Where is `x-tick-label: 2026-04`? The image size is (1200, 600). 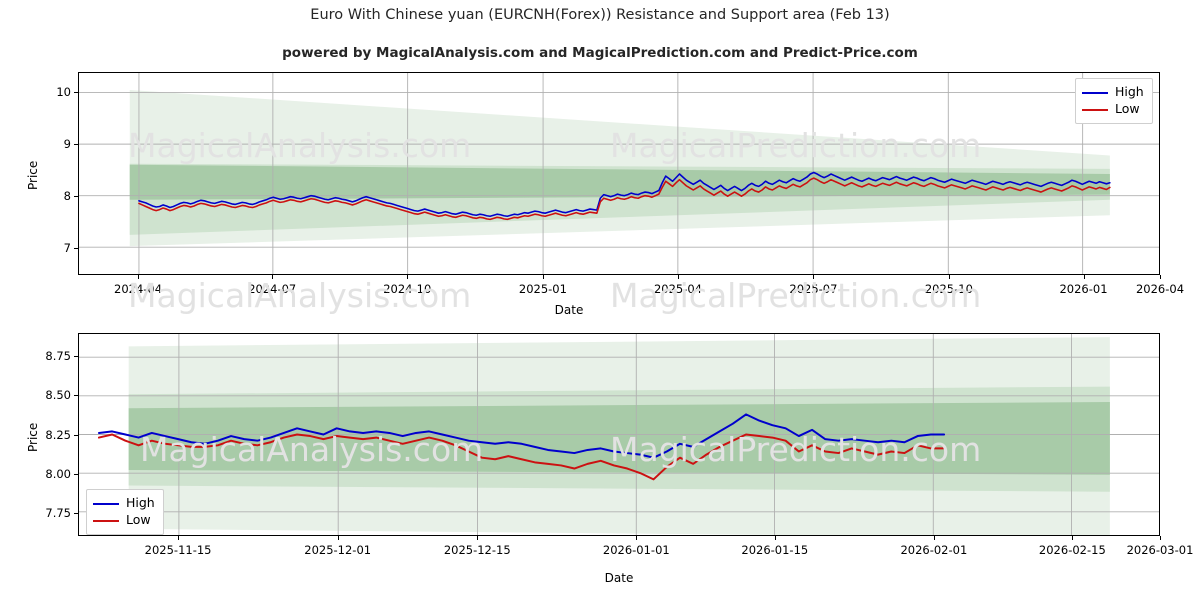
x-tick-label: 2026-04 is located at coordinates (1160, 289).